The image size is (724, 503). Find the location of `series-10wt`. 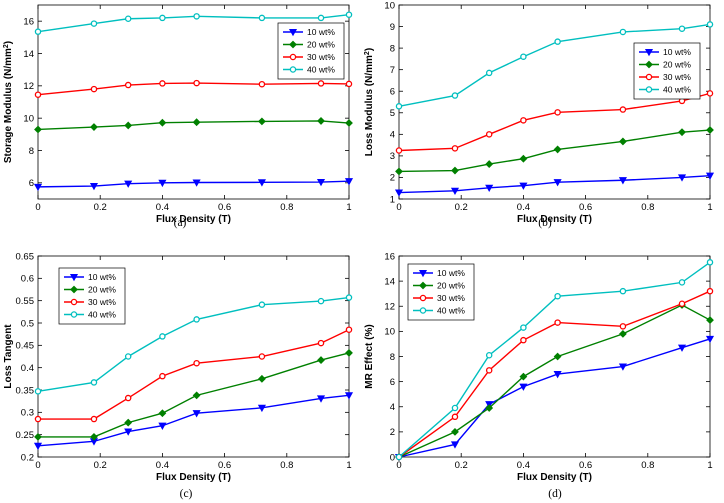

series-10wt is located at coordinates (193, 421).